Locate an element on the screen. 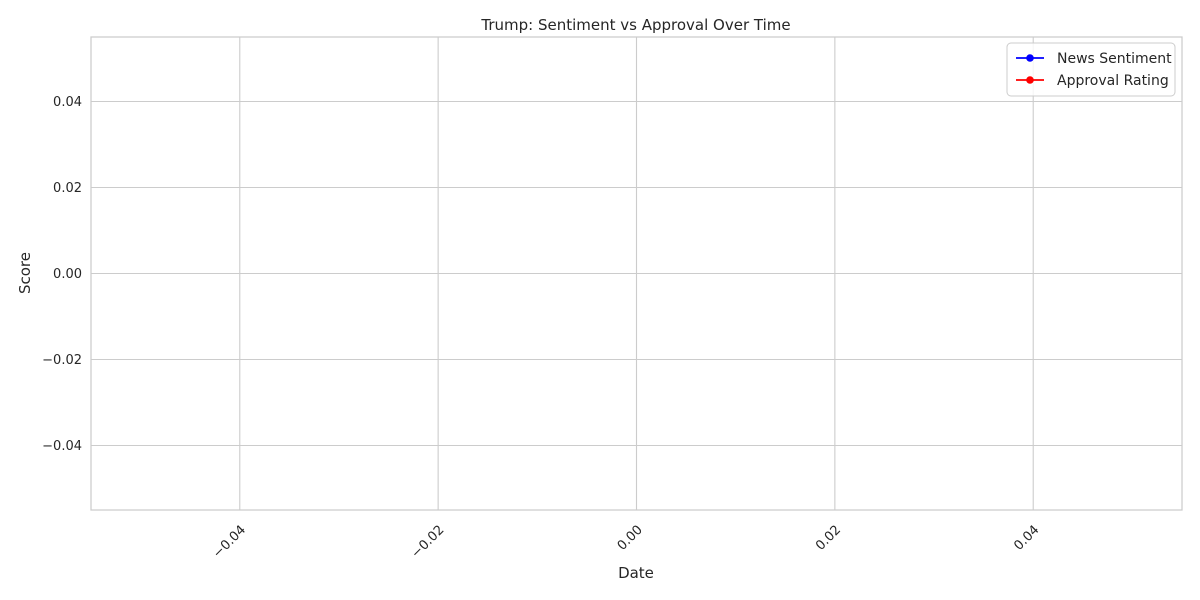 This screenshot has height=600, width=1200. y-tick-labels: 0.04 0.02 0.00 −0.02 −0.04 is located at coordinates (62, 274).